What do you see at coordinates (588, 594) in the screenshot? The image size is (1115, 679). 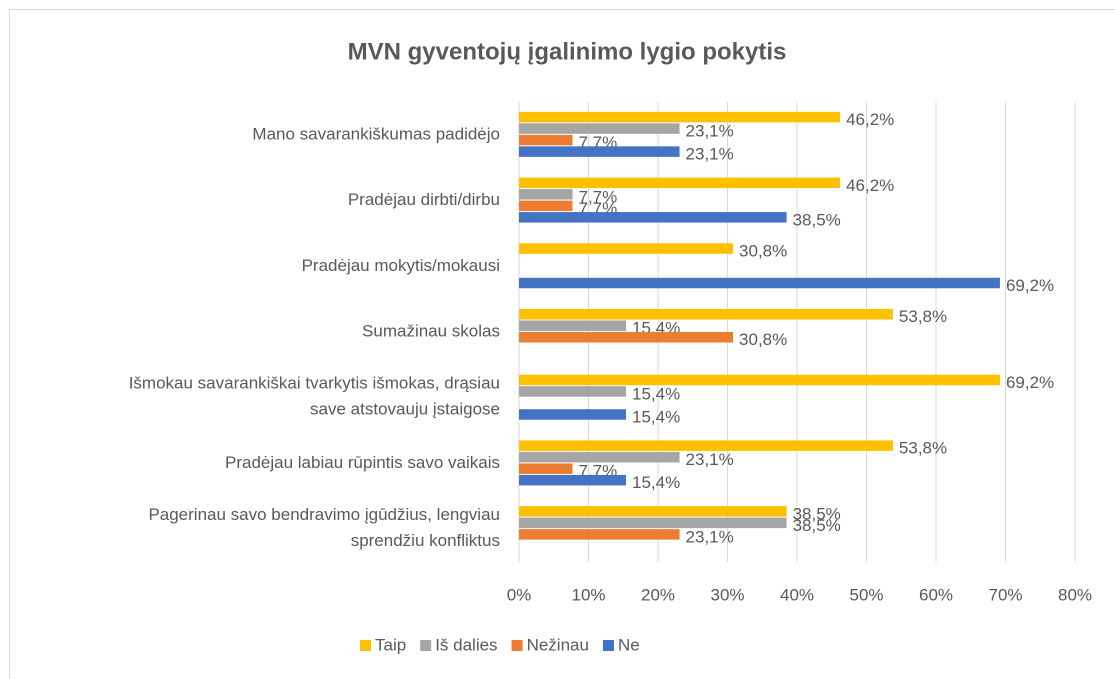 I see `x-tick-label: 10%` at bounding box center [588, 594].